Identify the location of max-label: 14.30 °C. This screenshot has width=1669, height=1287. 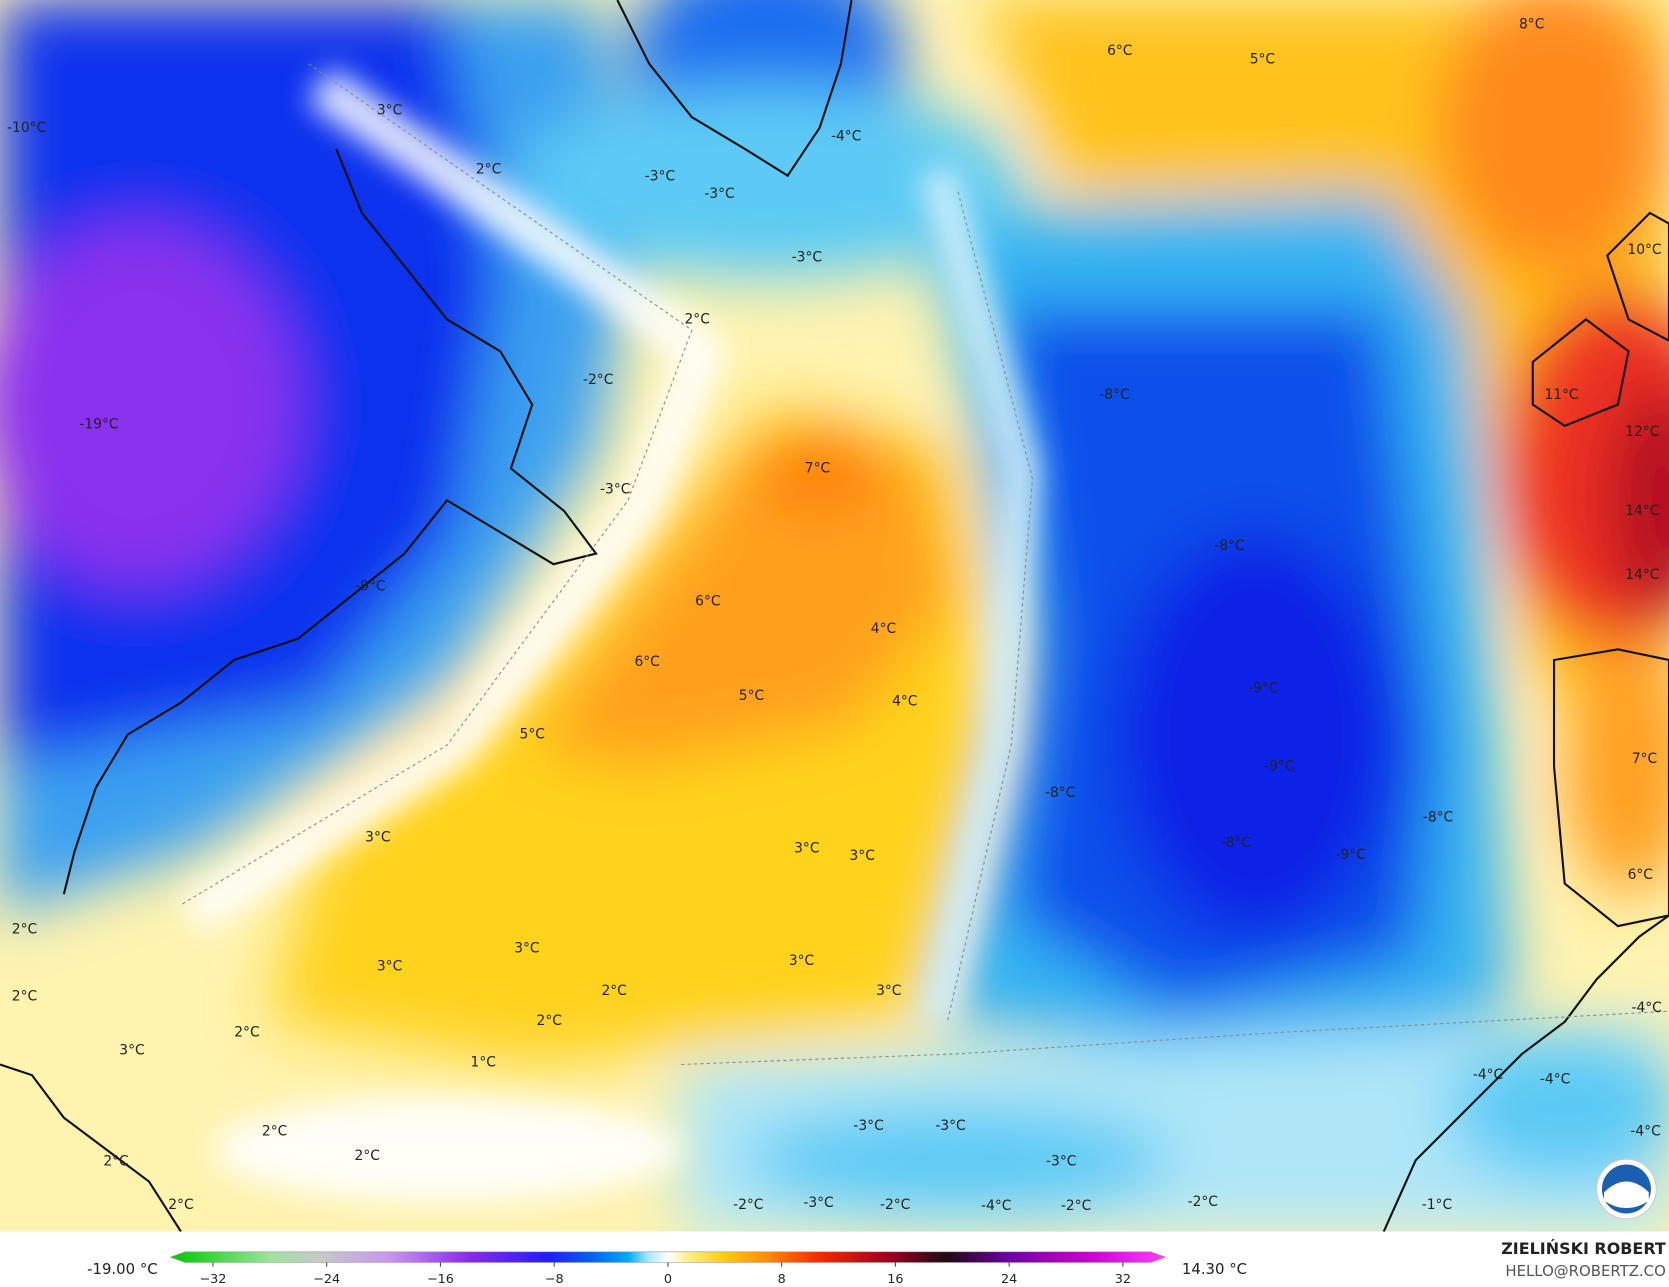
(1214, 1269).